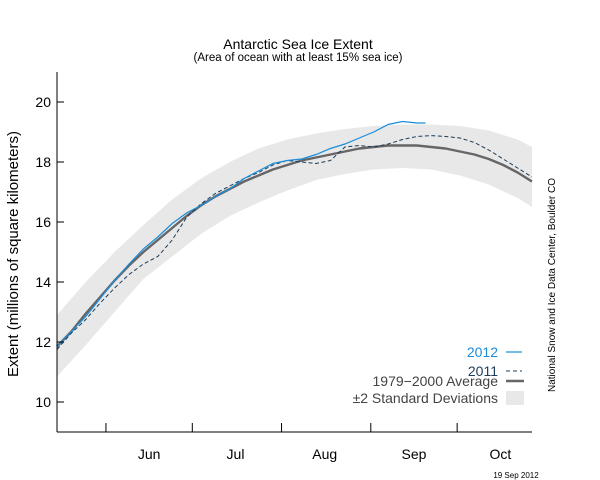  I want to click on chart-title: Antarctic Sea Ice Extent, so click(298, 44).